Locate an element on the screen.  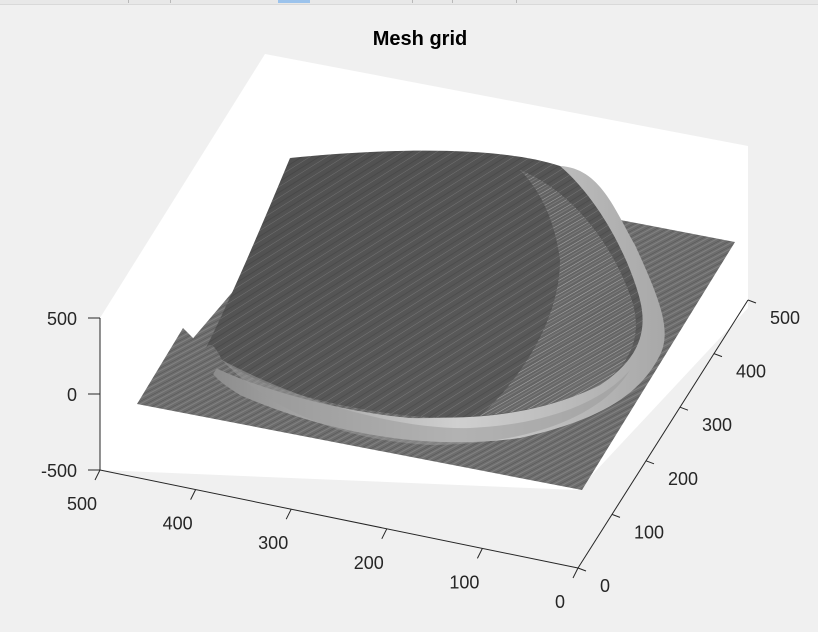
y-tick-label: 100 is located at coordinates (464, 582).